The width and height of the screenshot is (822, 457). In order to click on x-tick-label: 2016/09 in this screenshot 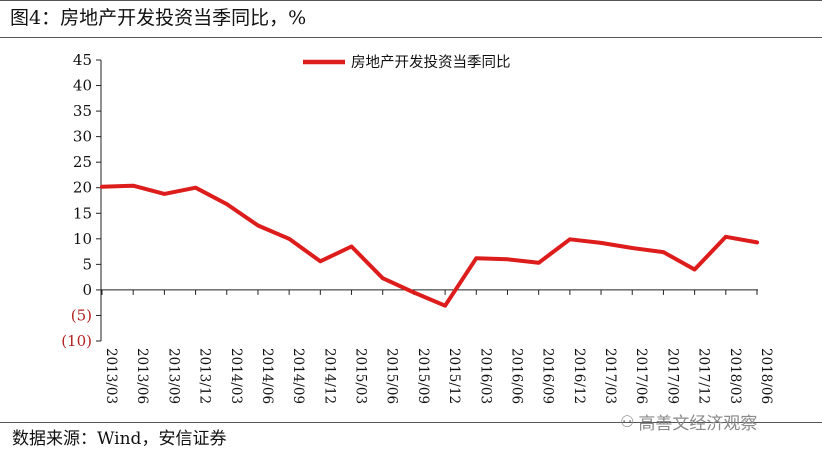, I will do `click(548, 376)`.